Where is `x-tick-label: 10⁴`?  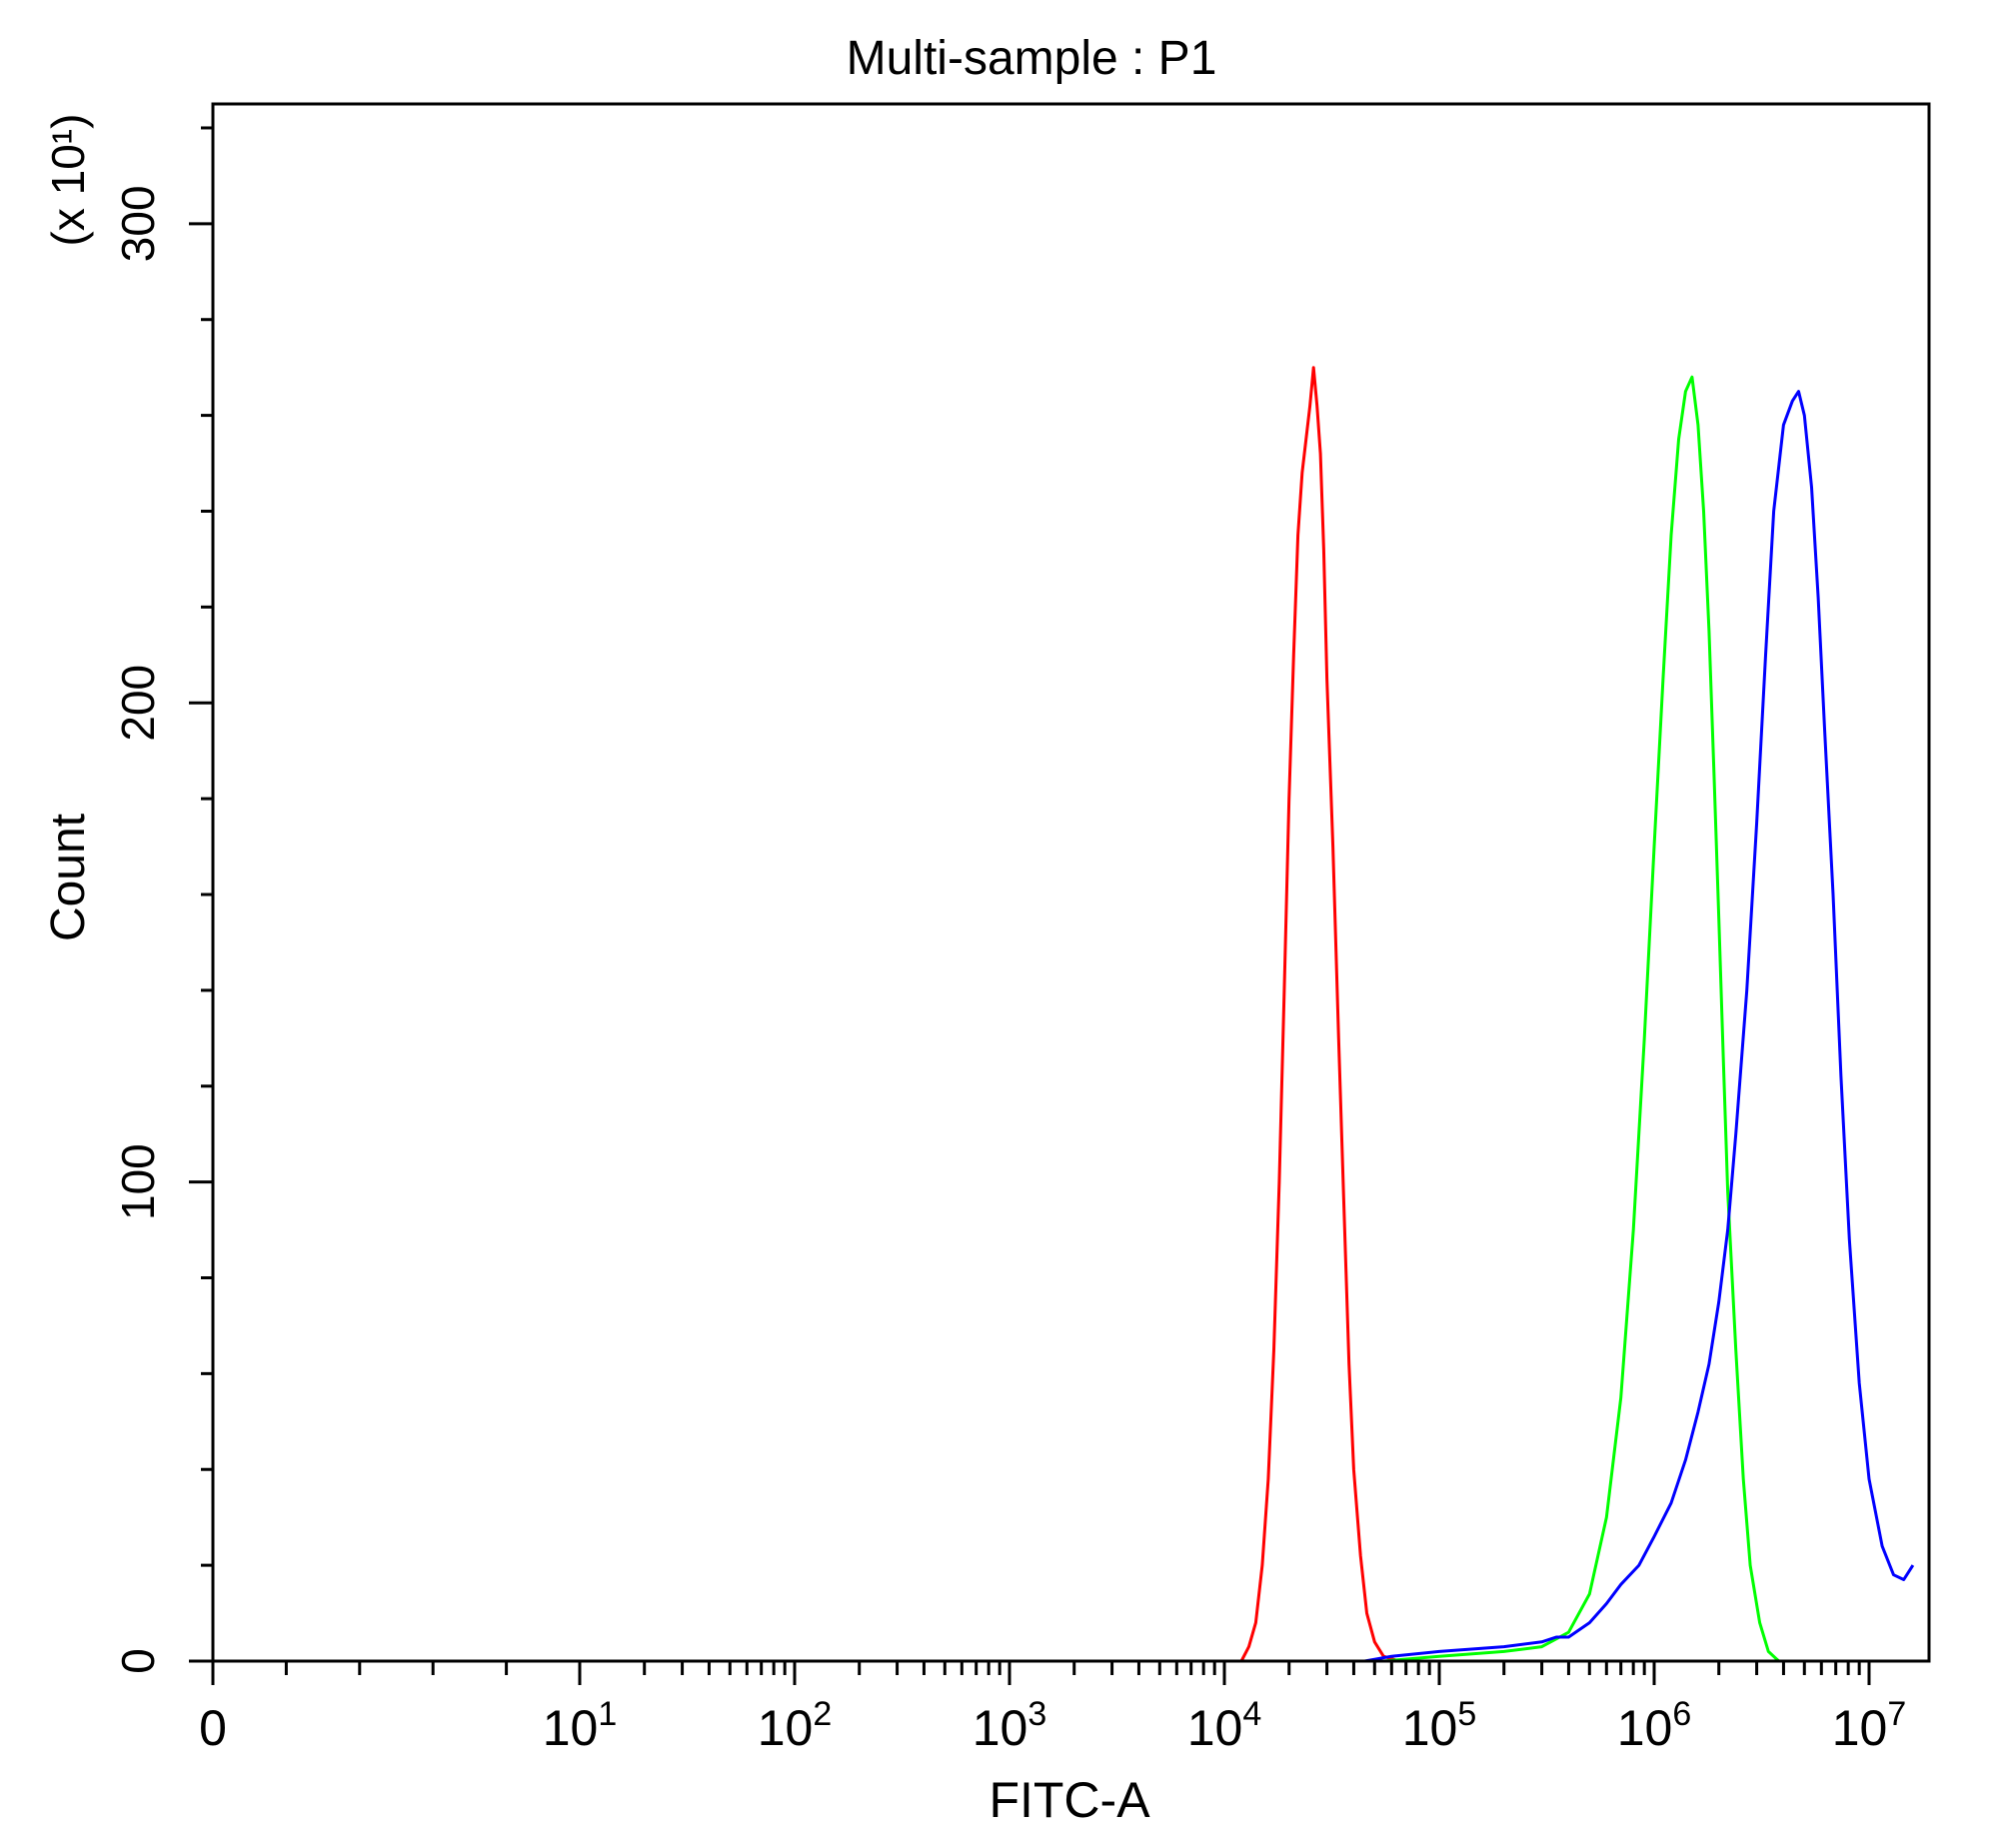 x-tick-label: 10⁴ is located at coordinates (1224, 1725).